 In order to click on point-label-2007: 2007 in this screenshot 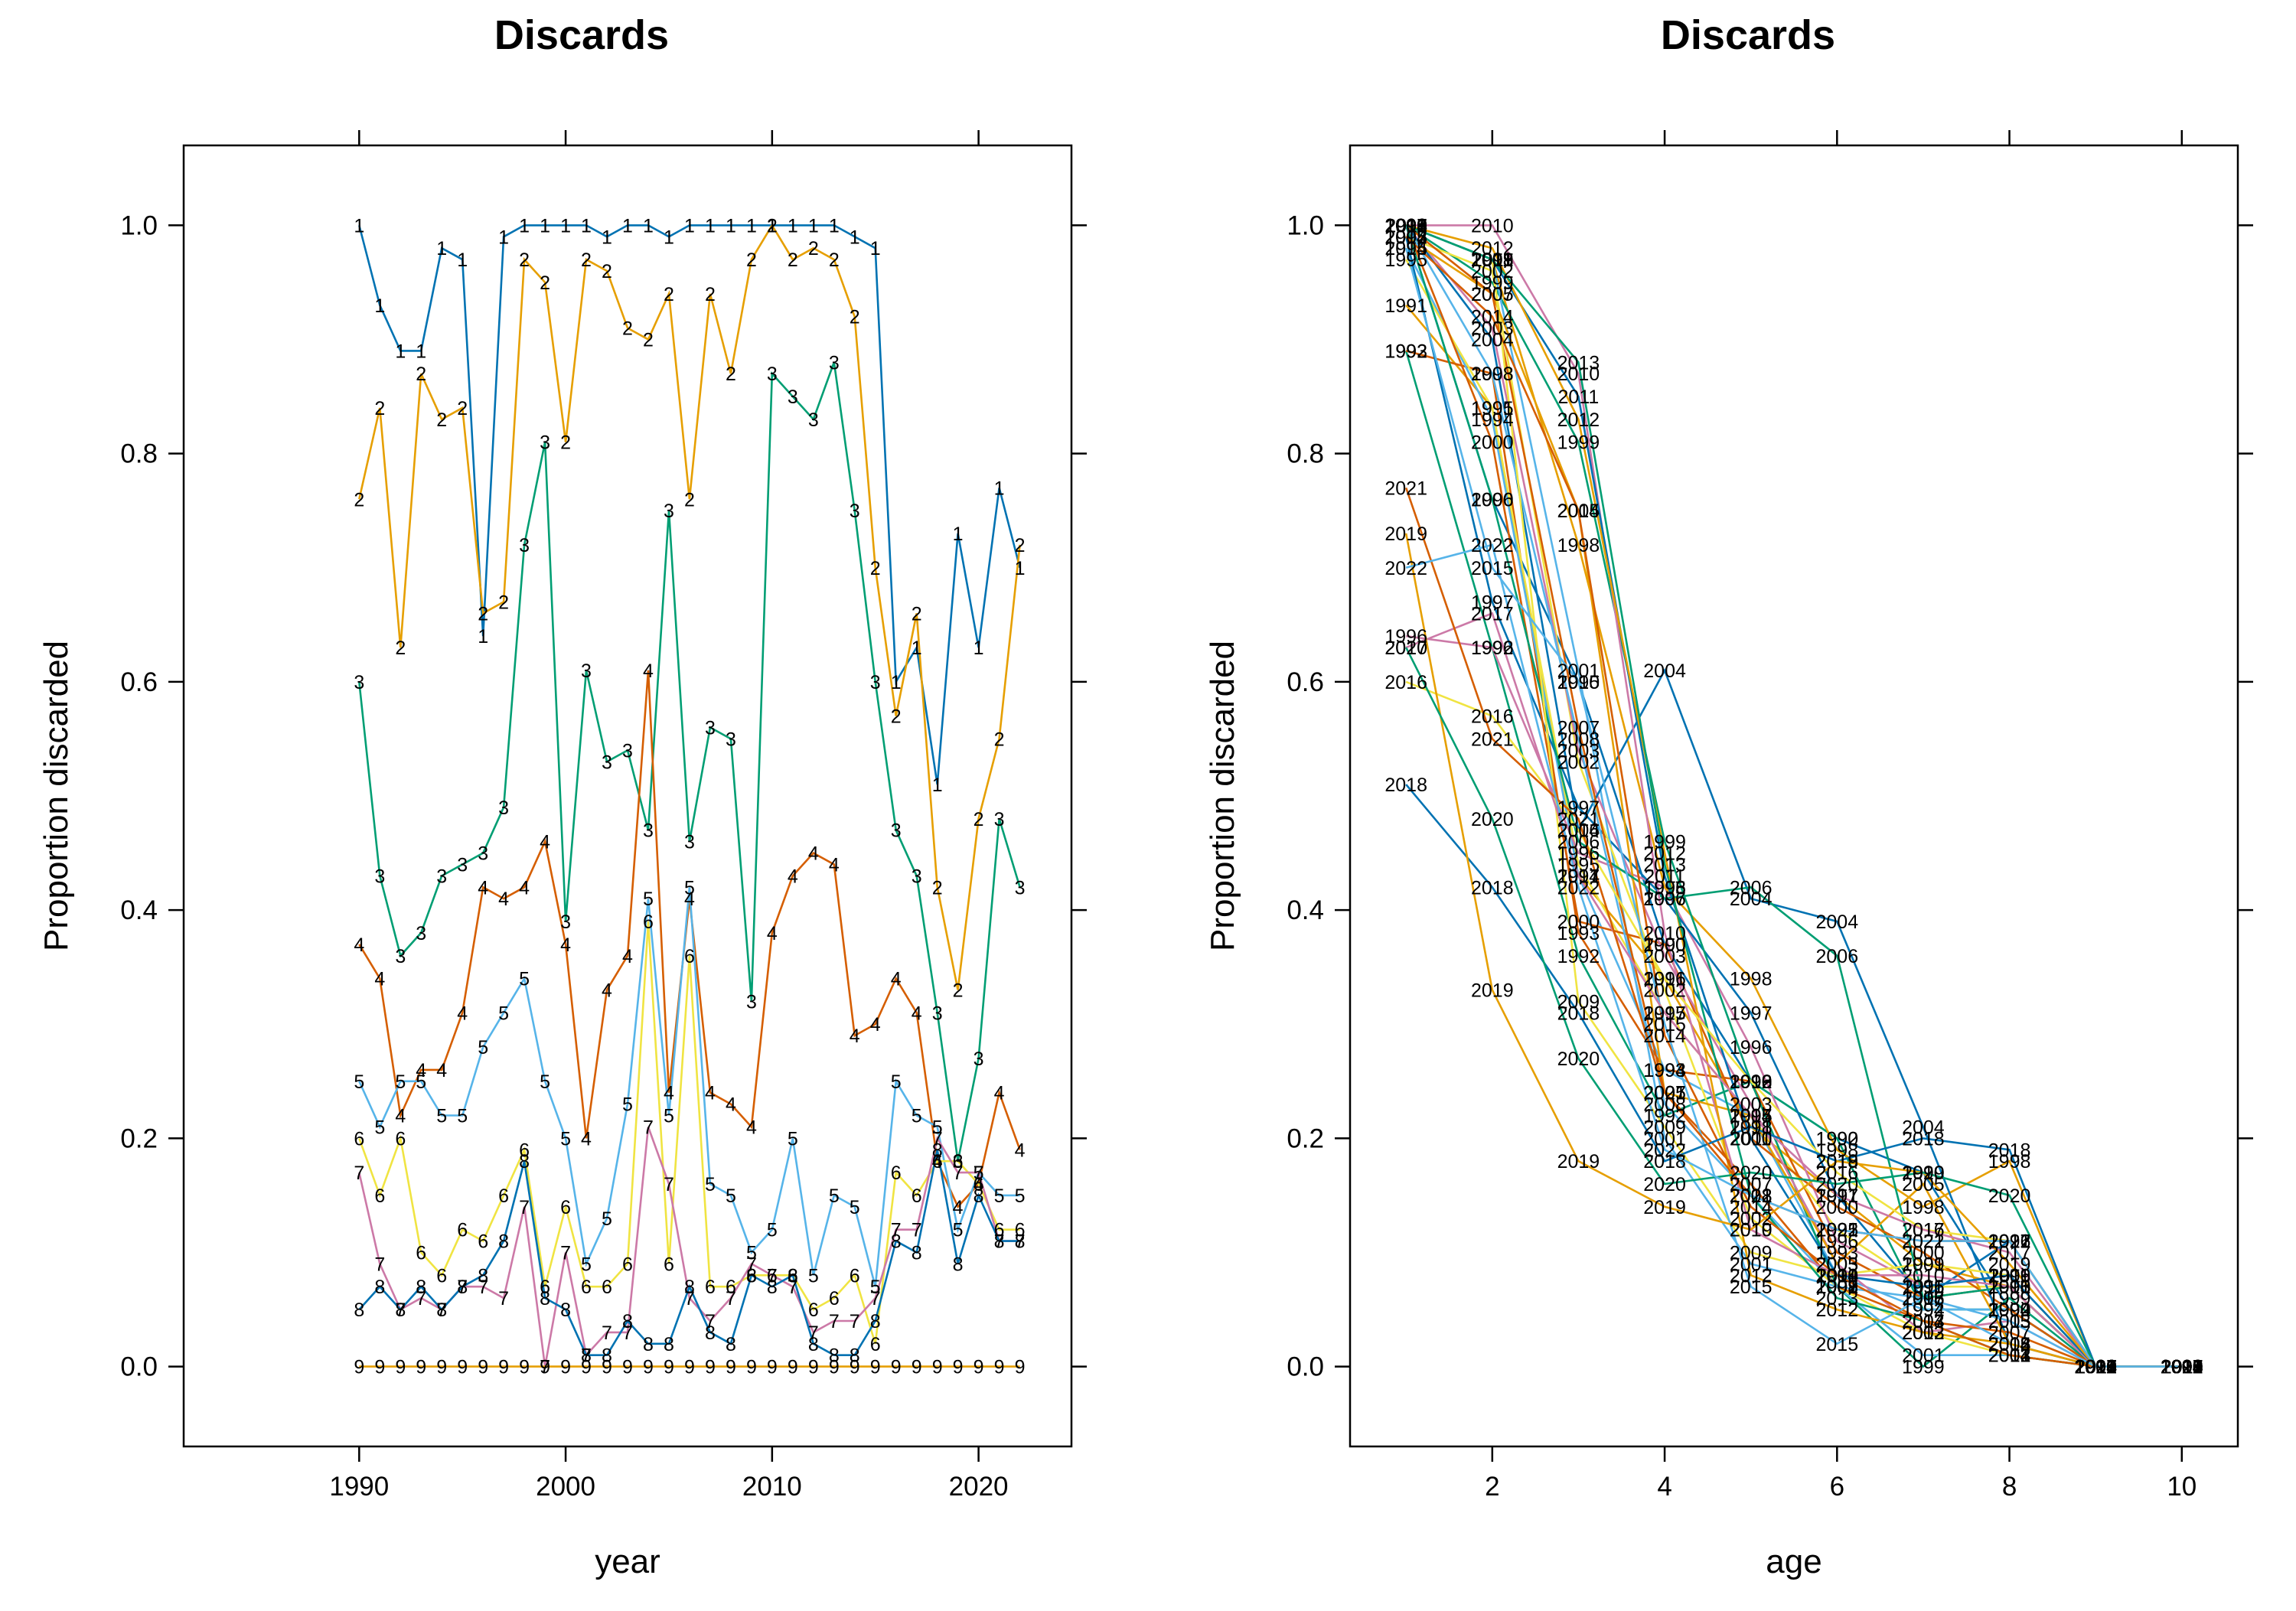, I will do `click(1664, 1093)`.